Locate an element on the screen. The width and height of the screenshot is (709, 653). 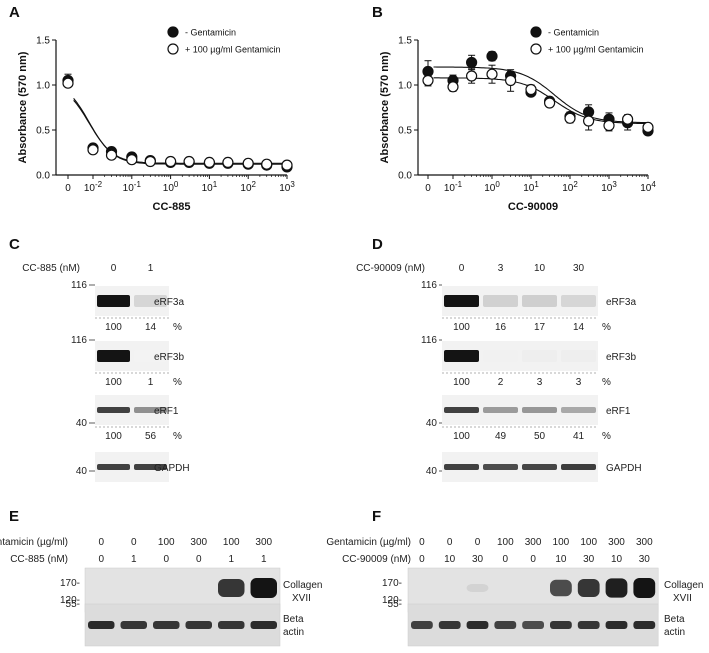
gentamicin-conc: 0 is located at coordinates (101, 542).